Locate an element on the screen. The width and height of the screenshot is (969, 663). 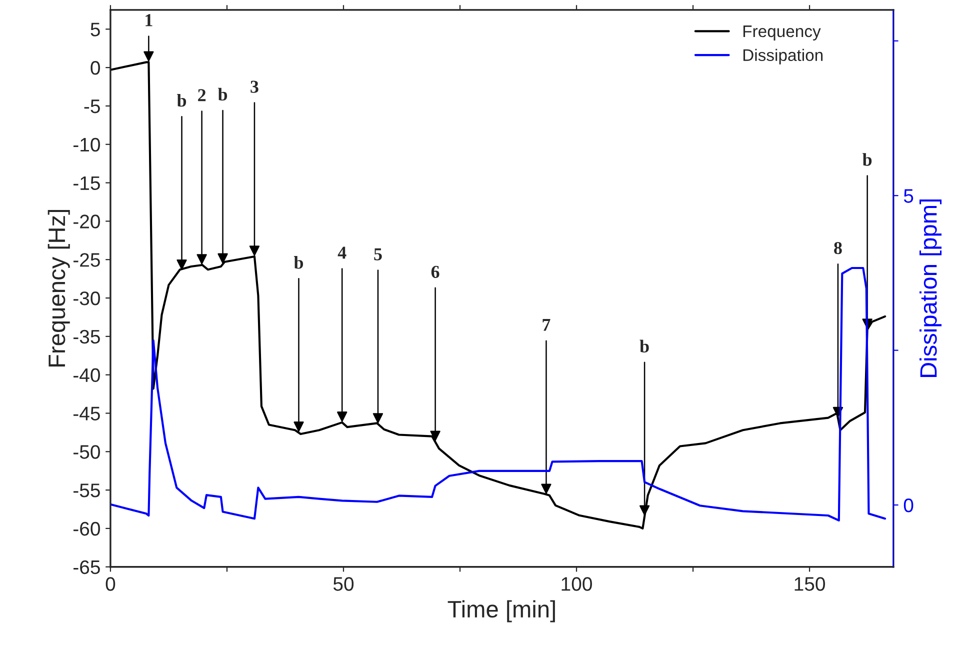
annotation: 6 is located at coordinates (435, 272).